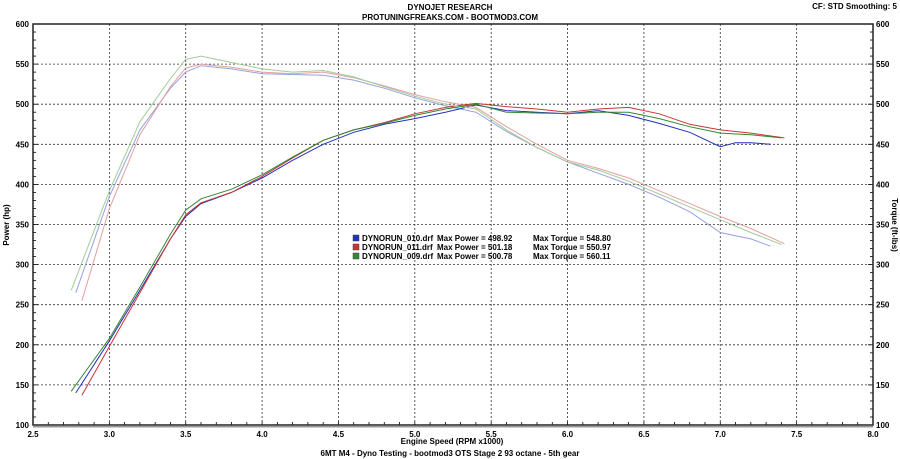  Describe the element at coordinates (721, 434) in the screenshot. I see `x-tick-label: 7.0` at that location.